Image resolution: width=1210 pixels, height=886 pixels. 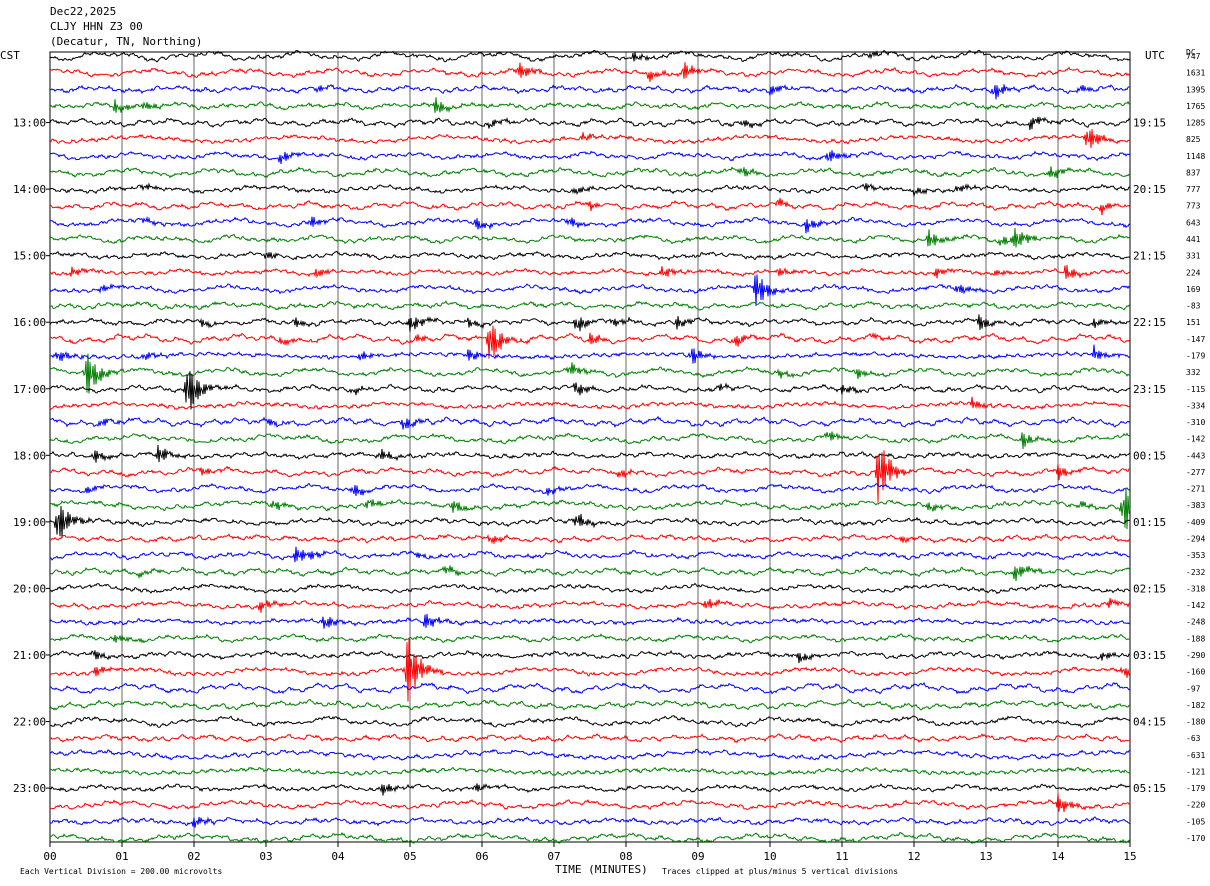 What do you see at coordinates (1195, 389) in the screenshot?
I see `dc-offset-label: -115` at bounding box center [1195, 389].